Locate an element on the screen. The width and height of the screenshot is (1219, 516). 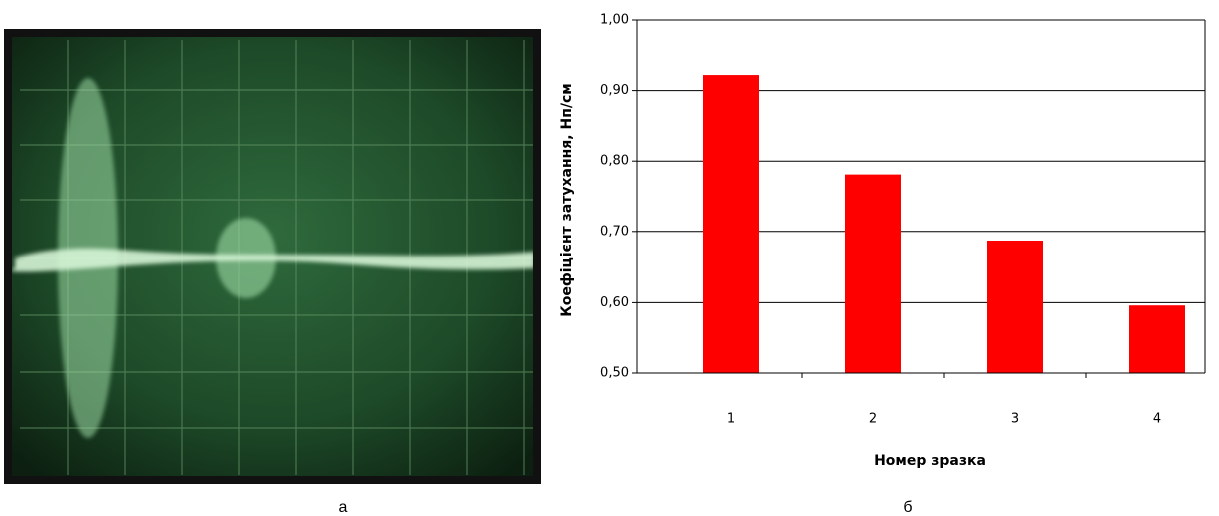
y-tick-label: 0,90 is located at coordinates (614, 90).